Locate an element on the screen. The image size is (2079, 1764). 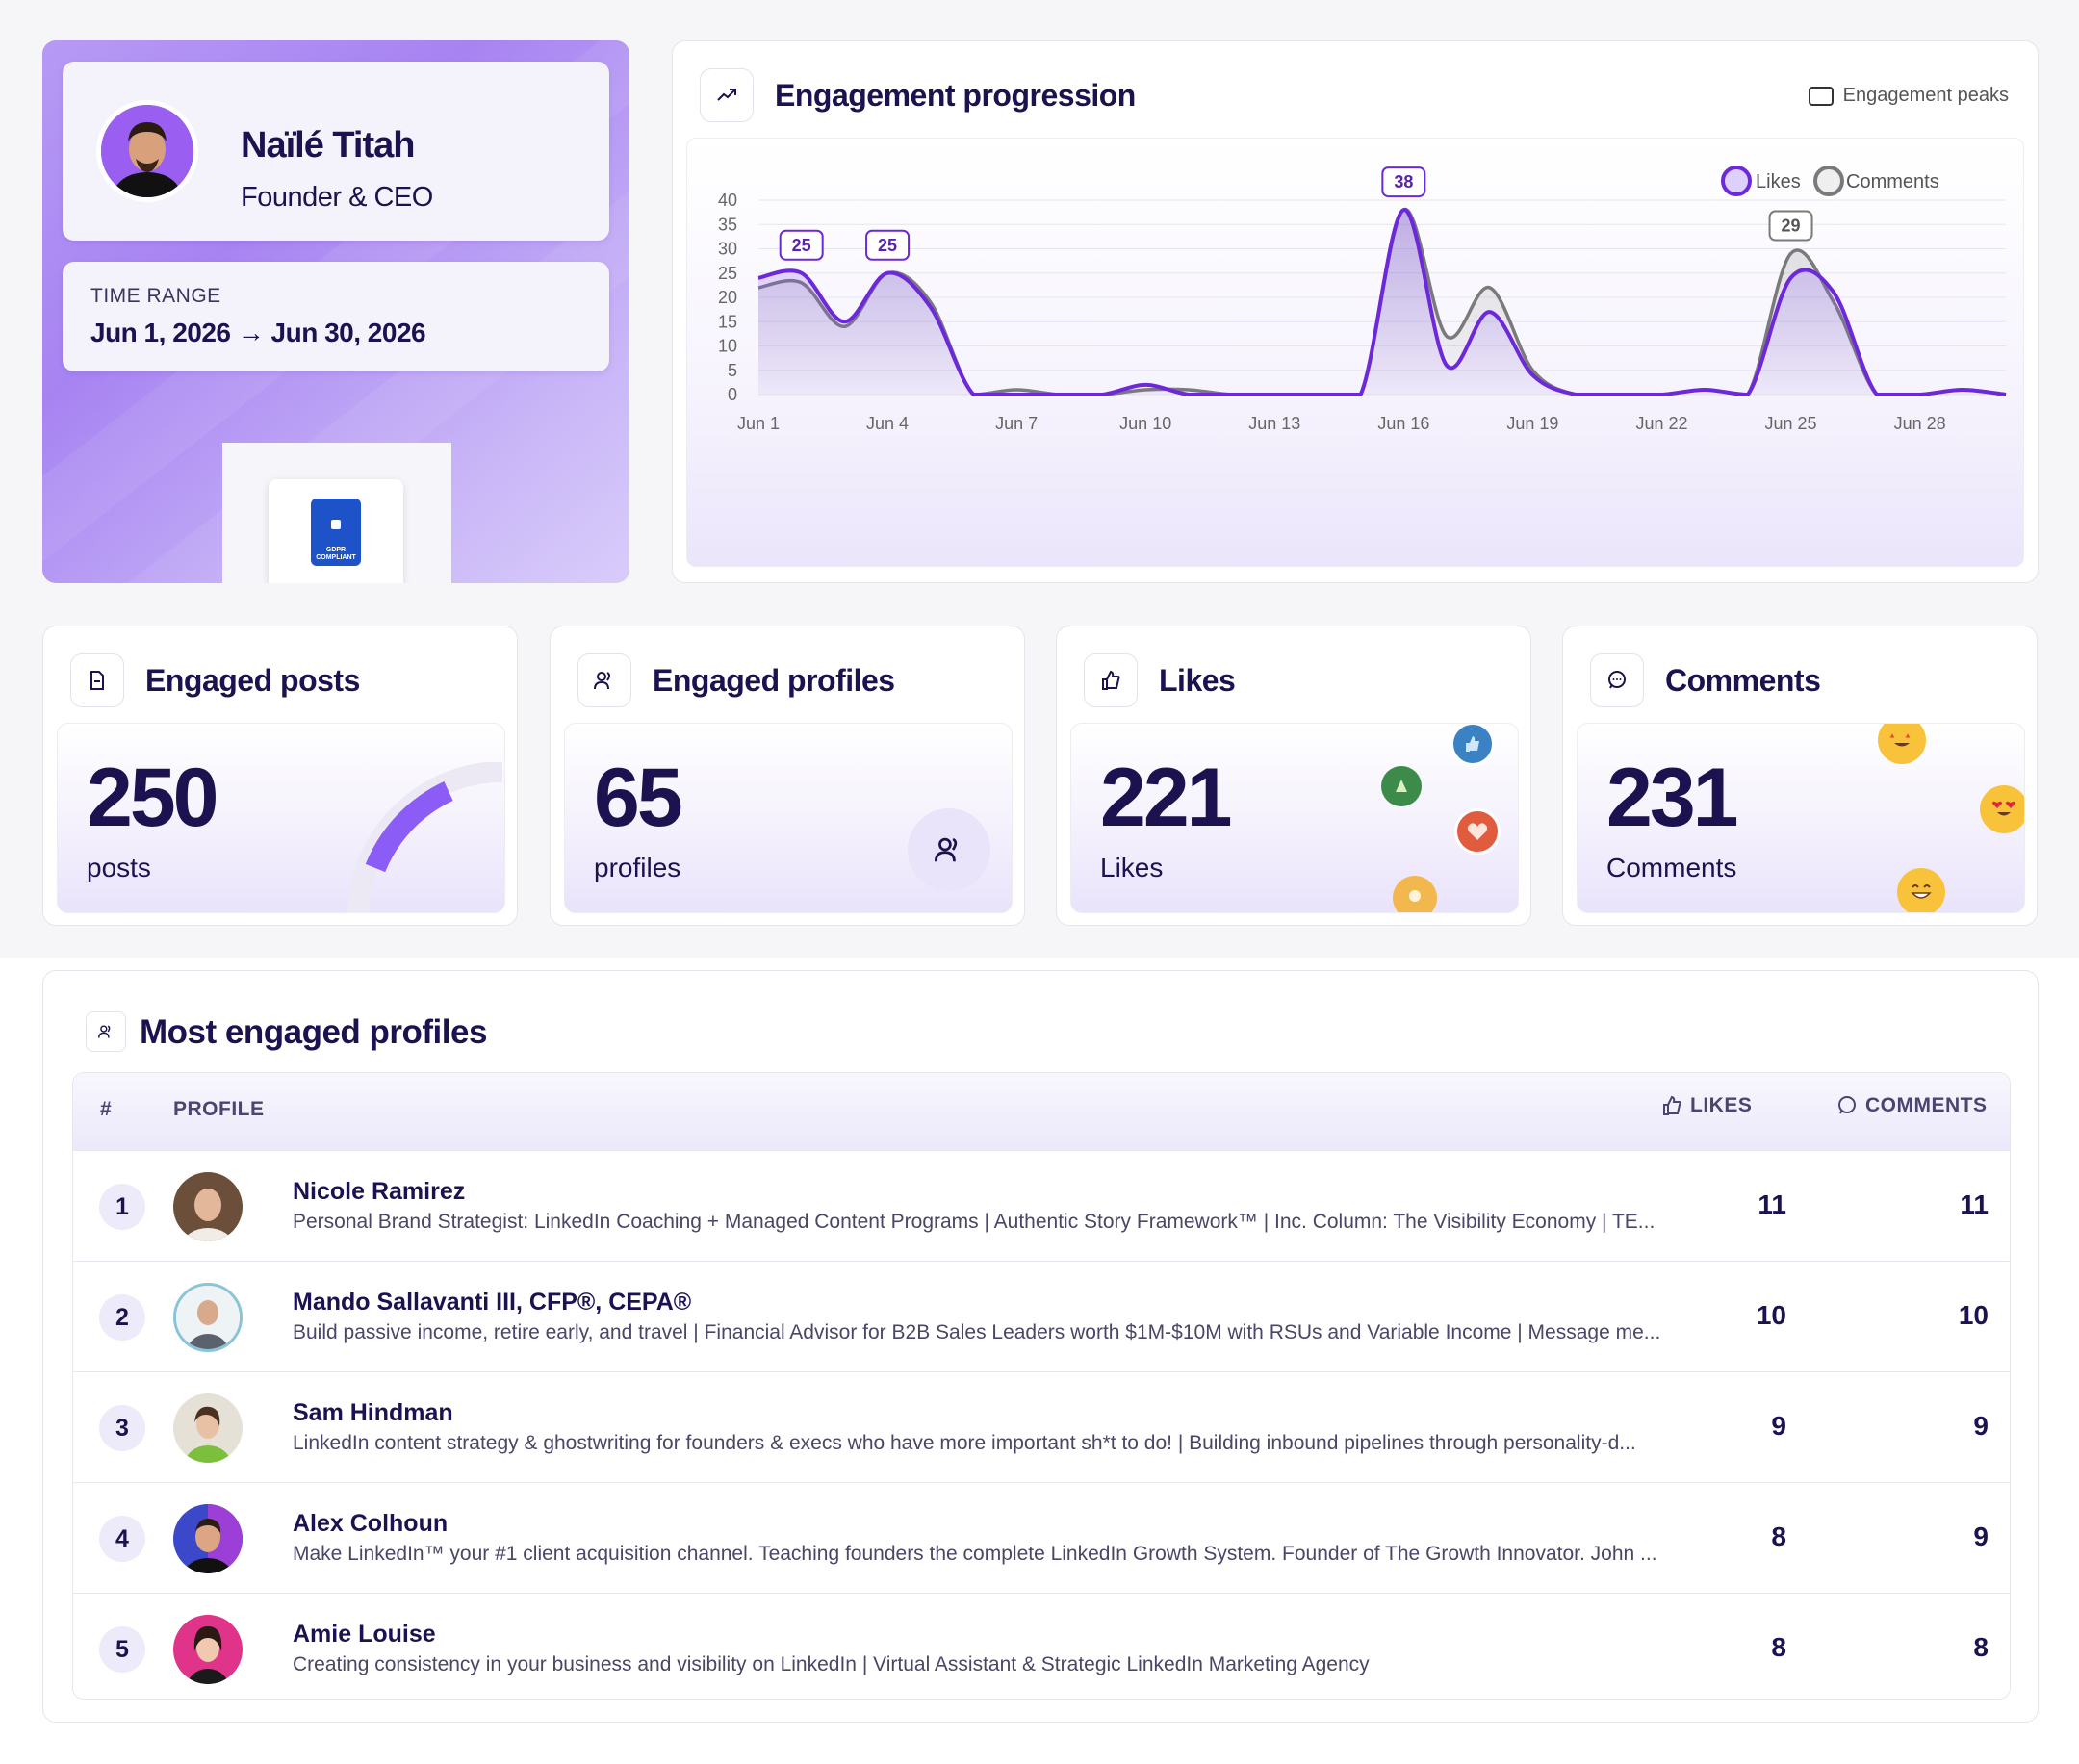
progress-arc is located at coordinates (425, 837).